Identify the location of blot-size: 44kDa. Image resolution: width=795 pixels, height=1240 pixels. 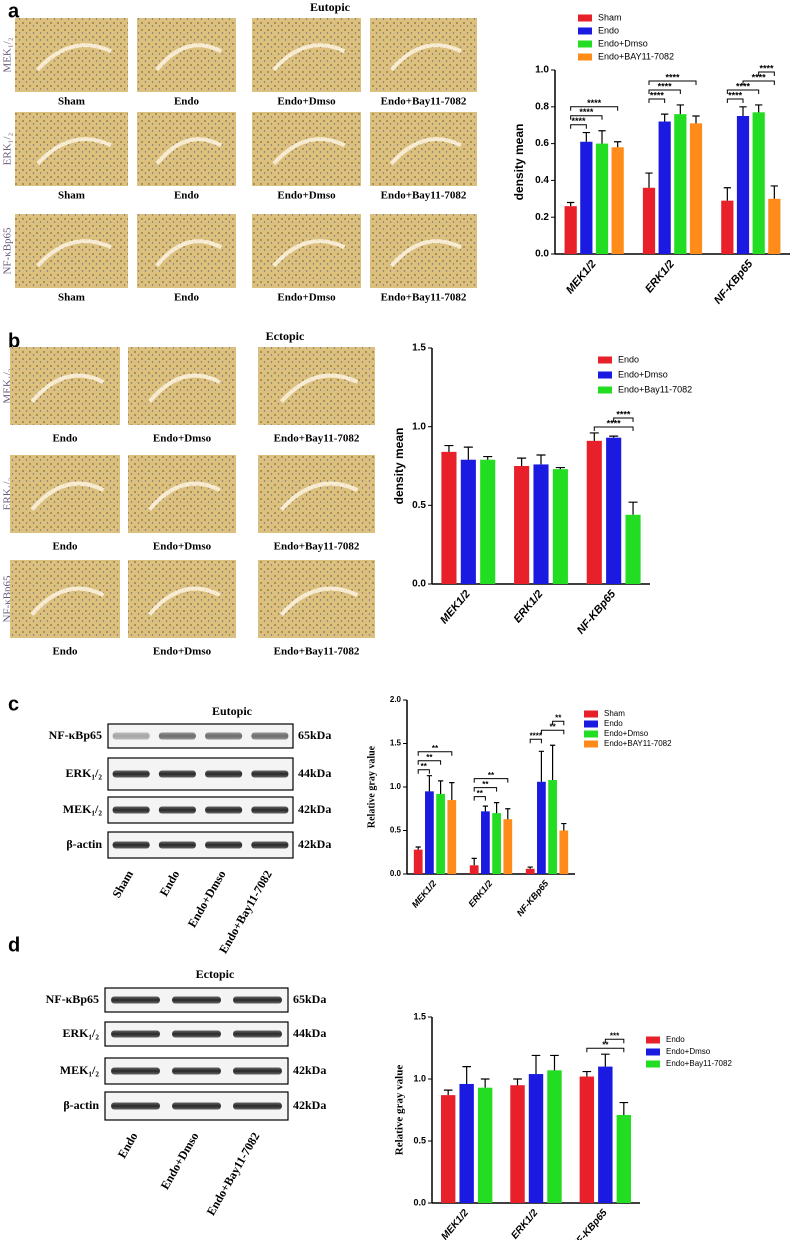
(309, 1033).